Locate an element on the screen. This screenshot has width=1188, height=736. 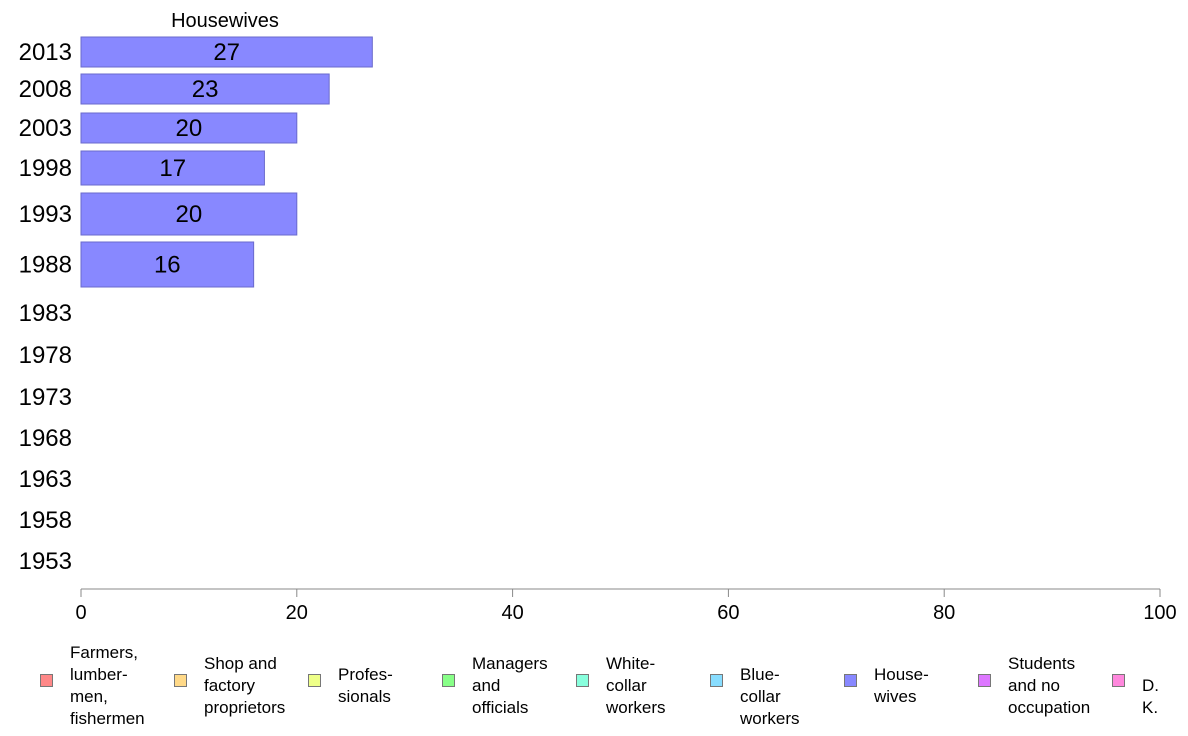
legend-label: Students and no occupation is located at coordinates (1049, 685).